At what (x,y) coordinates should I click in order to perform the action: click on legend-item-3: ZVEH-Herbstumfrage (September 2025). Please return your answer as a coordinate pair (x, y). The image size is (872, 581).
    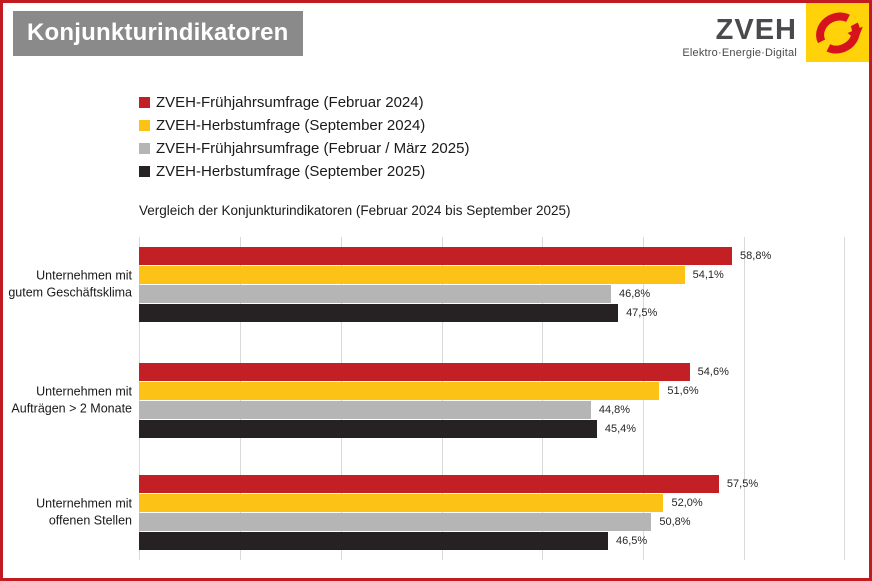
    Looking at the image, I should click on (304, 171).